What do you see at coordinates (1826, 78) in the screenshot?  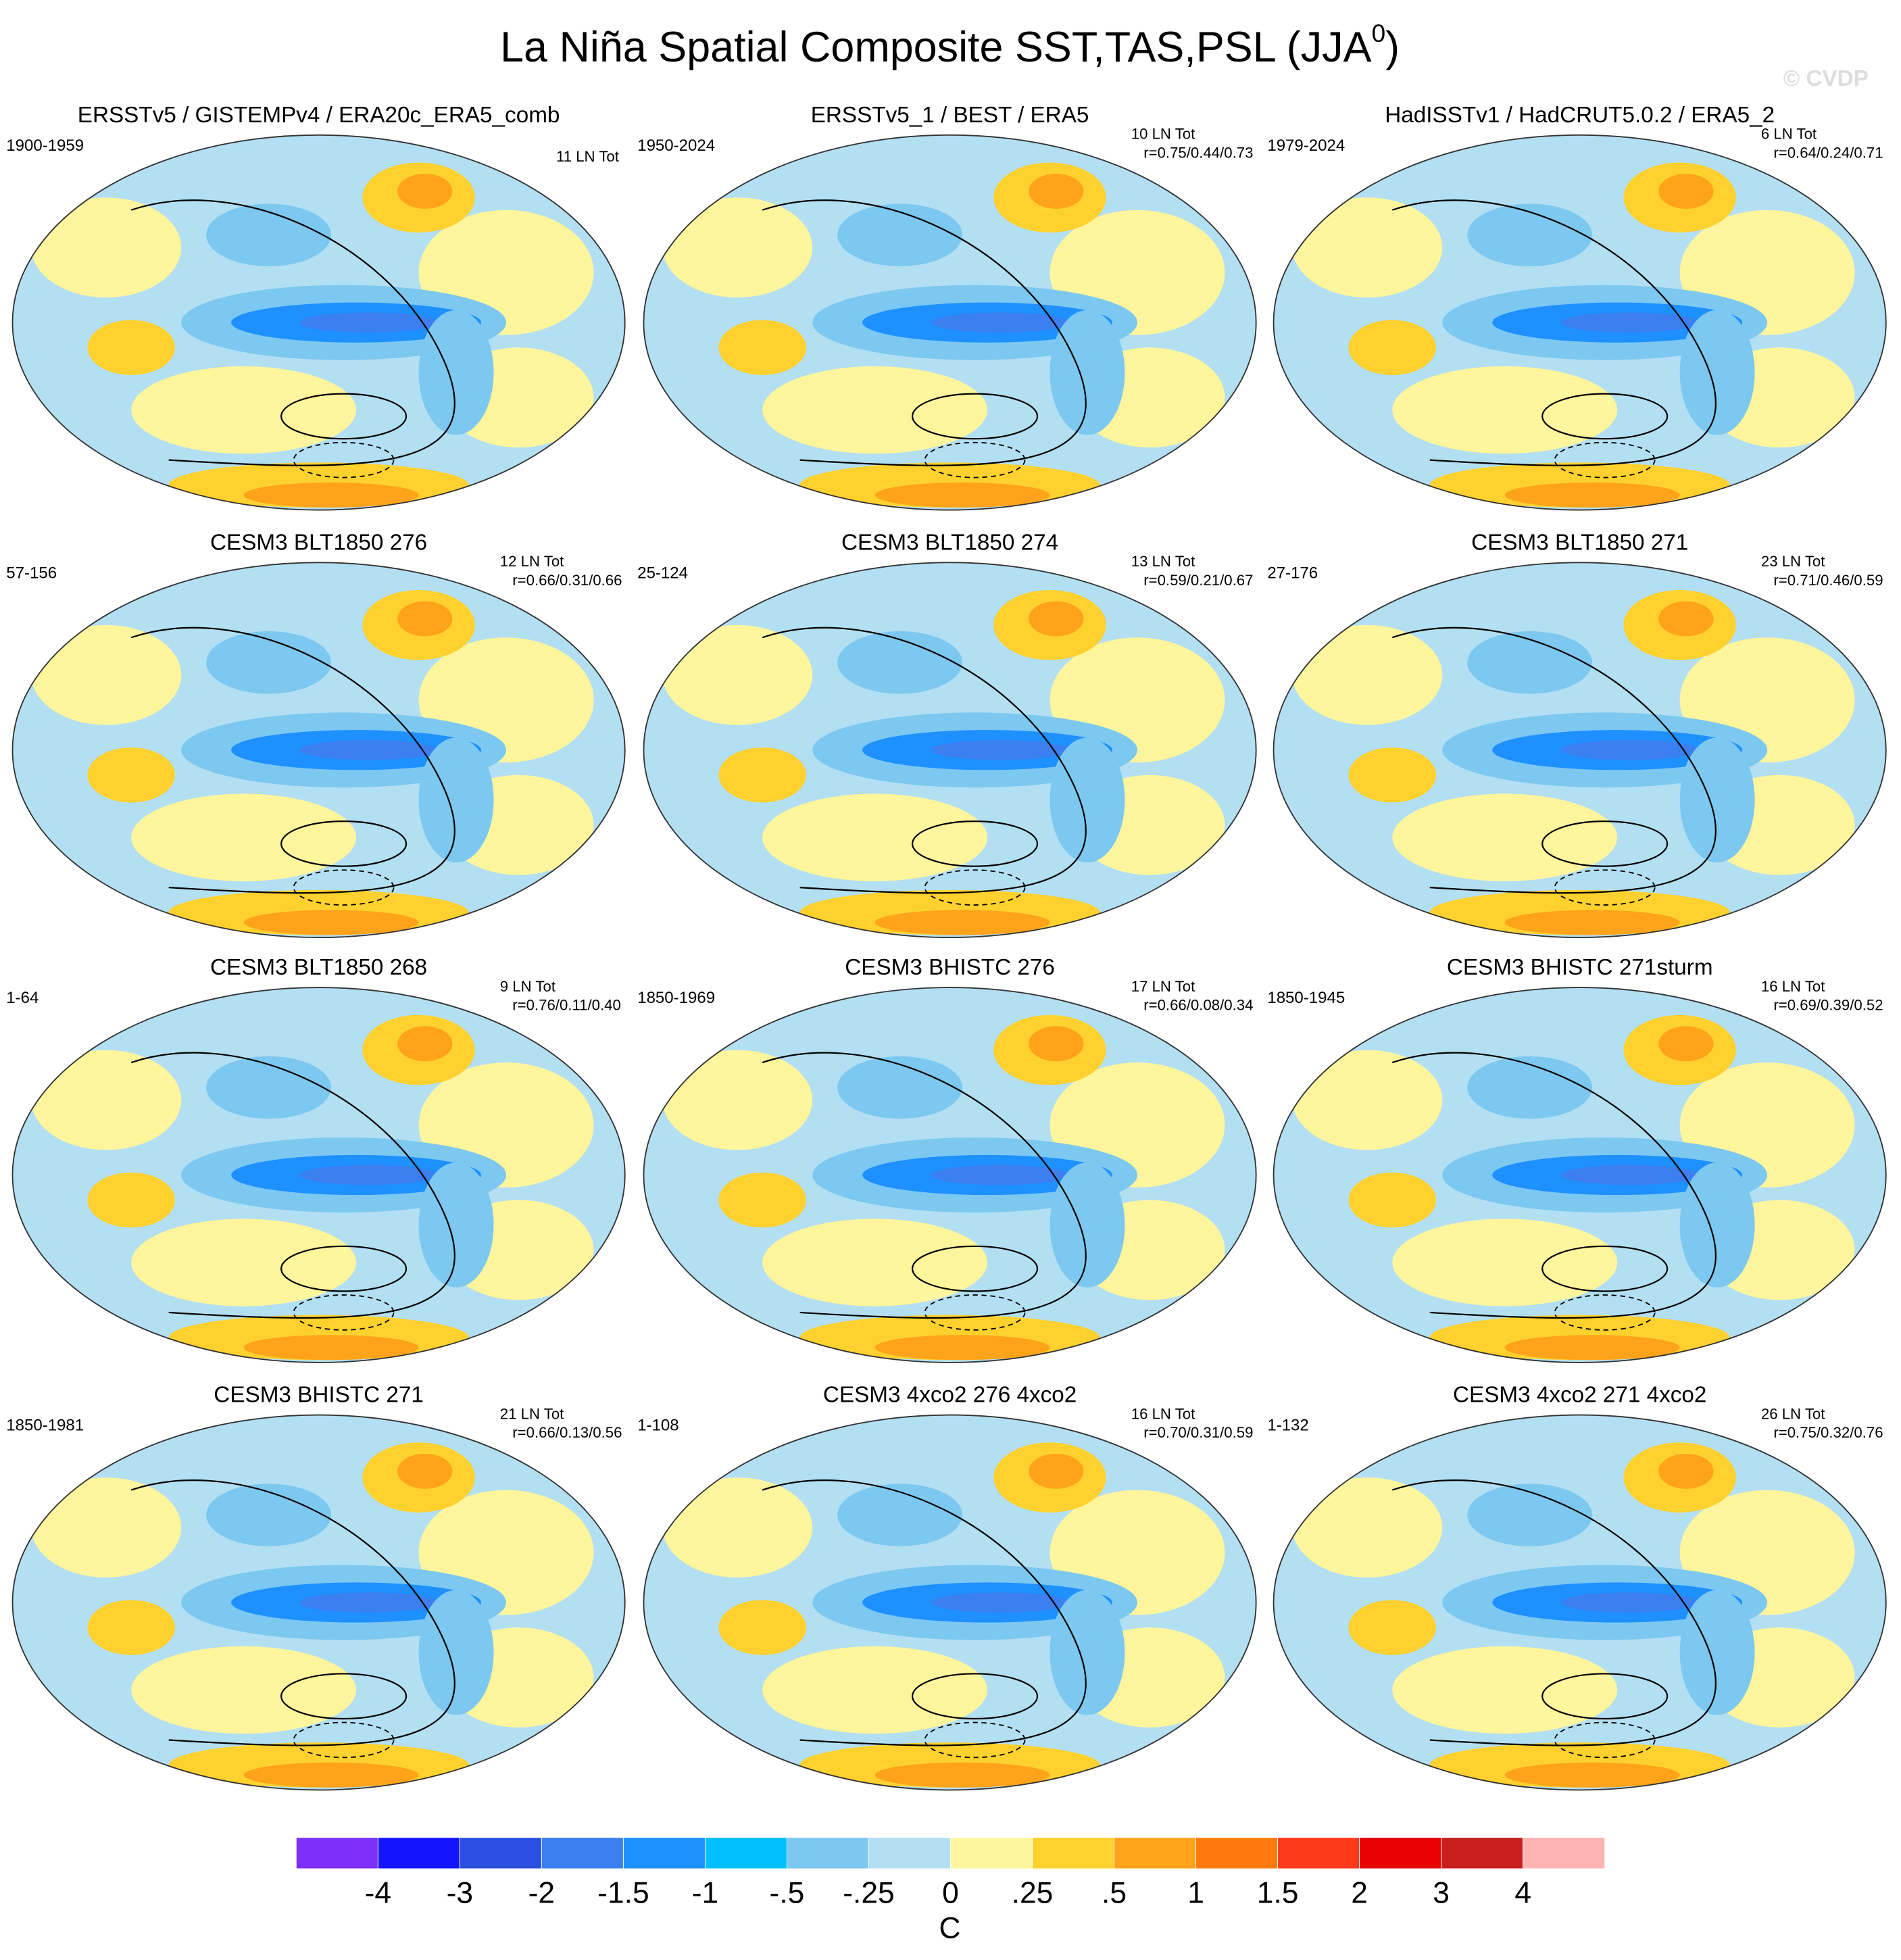 I see `watermark: © CVDP` at bounding box center [1826, 78].